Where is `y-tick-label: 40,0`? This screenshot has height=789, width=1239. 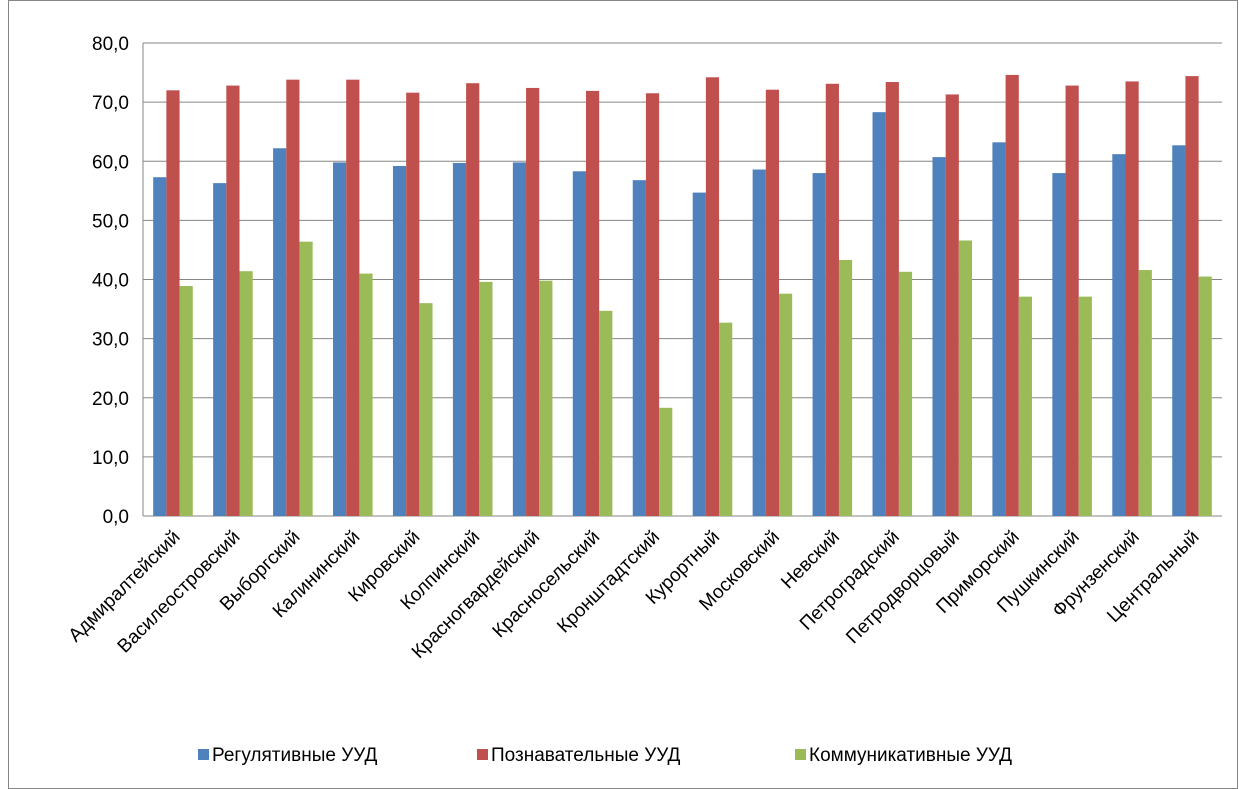
y-tick-label: 40,0 is located at coordinates (110, 281).